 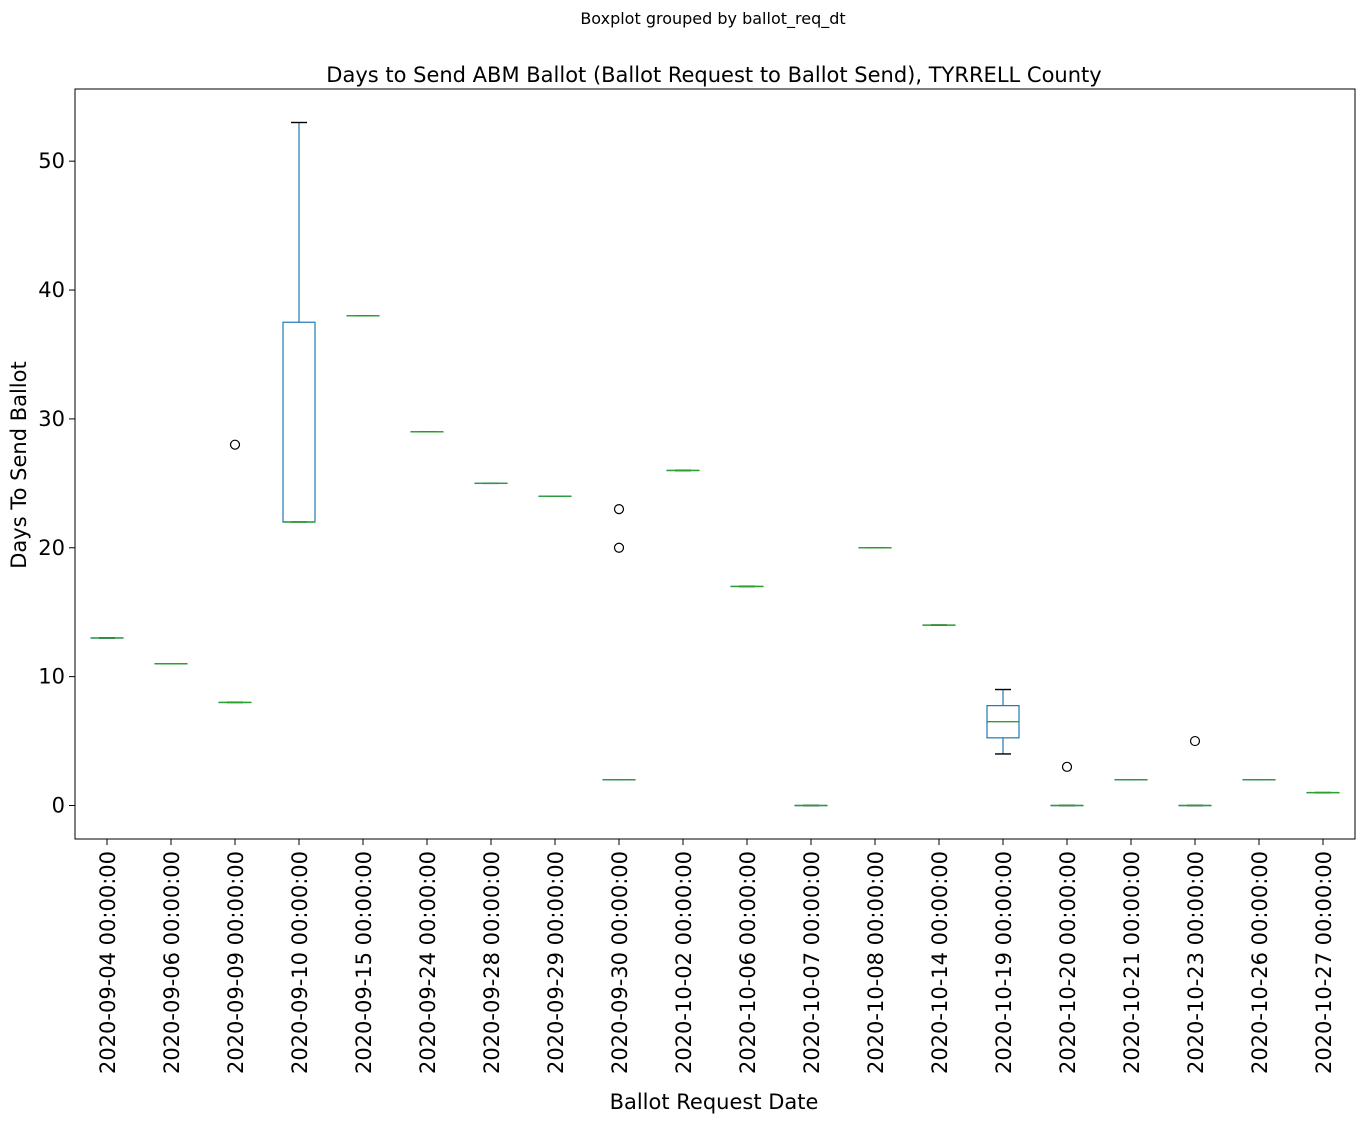 What do you see at coordinates (940, 962) in the screenshot?
I see `x-tick-label-13: 2020-10-14 00:00:00` at bounding box center [940, 962].